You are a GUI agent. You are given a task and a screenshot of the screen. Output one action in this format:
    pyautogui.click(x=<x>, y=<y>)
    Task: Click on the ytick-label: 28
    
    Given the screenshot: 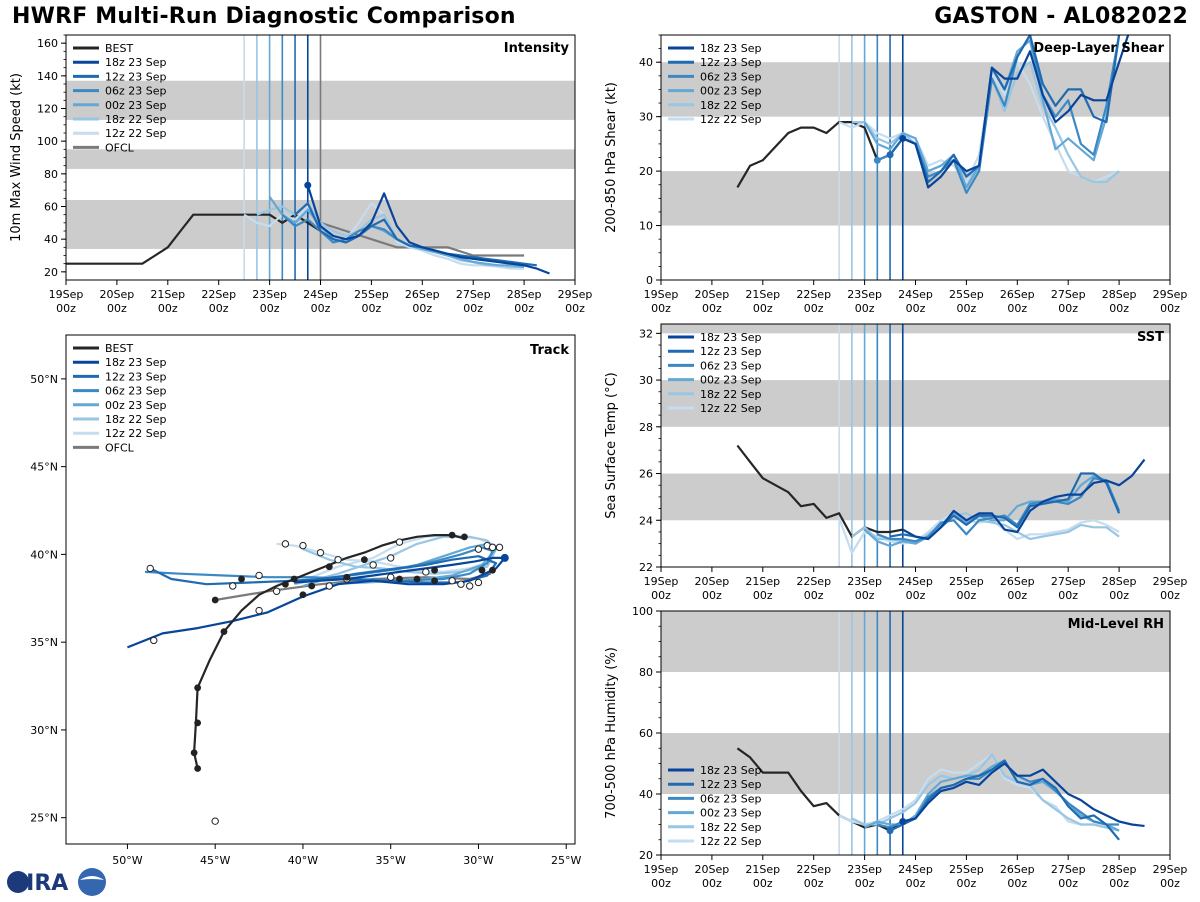 What is the action you would take?
    pyautogui.click(x=646, y=427)
    